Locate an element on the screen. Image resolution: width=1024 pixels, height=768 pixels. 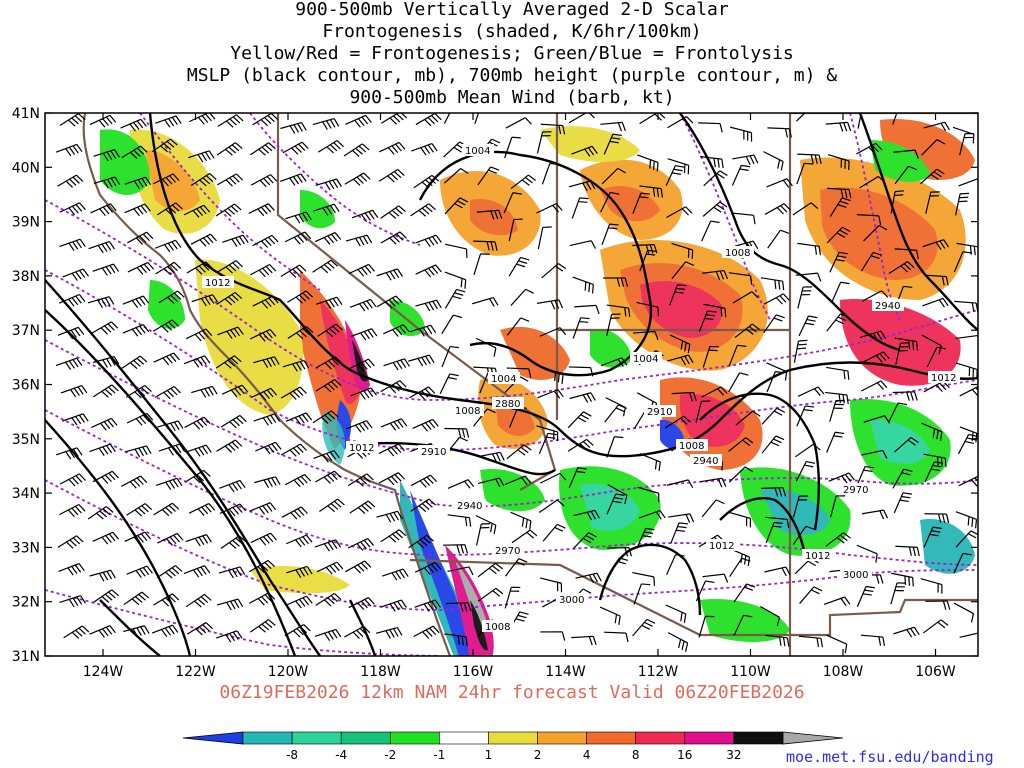
mslp-label: 1012 is located at coordinates (217, 283).